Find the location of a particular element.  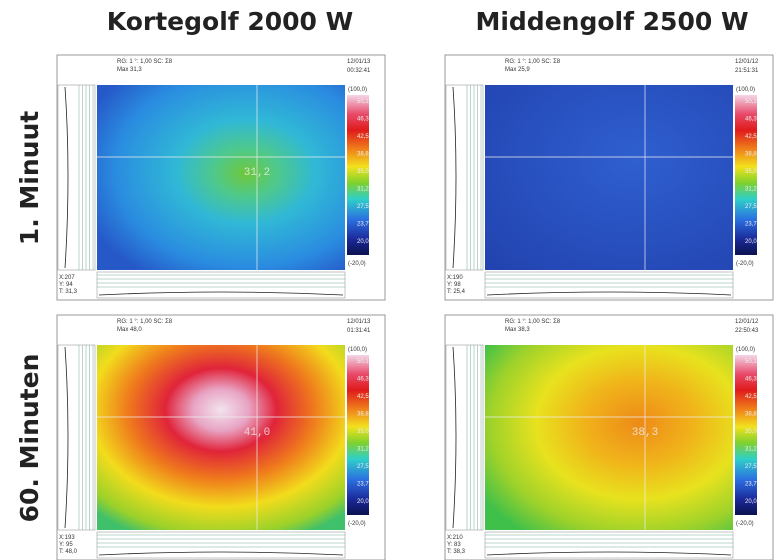

max: Max 38,3 is located at coordinates (517, 330).